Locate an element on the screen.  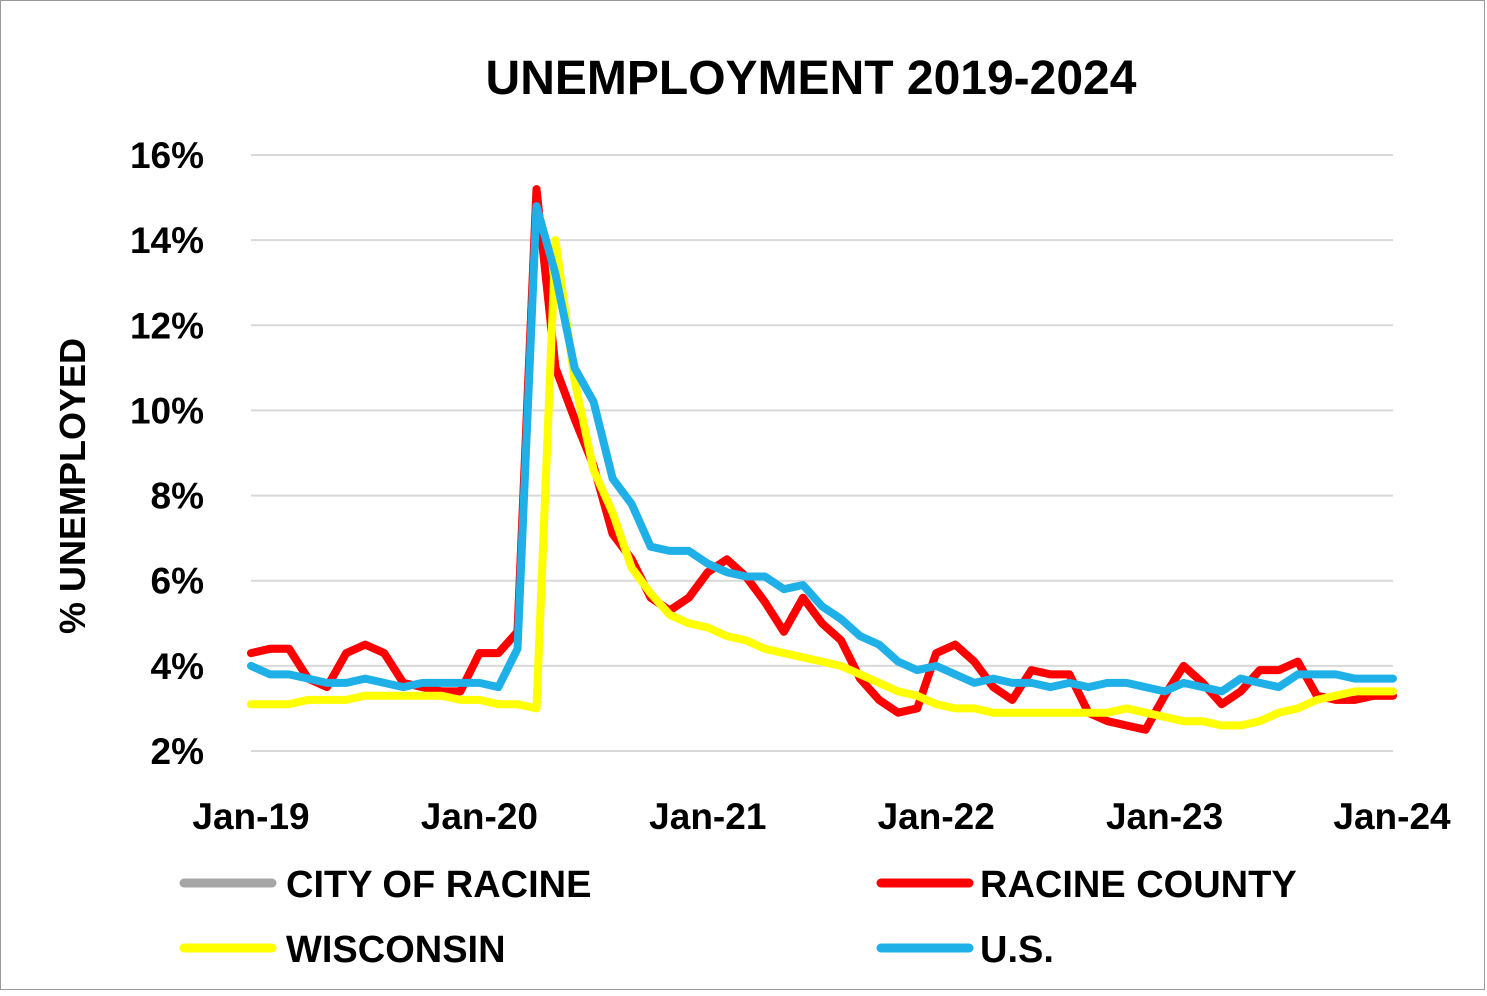
y-tick-label: 16% is located at coordinates (167, 155).